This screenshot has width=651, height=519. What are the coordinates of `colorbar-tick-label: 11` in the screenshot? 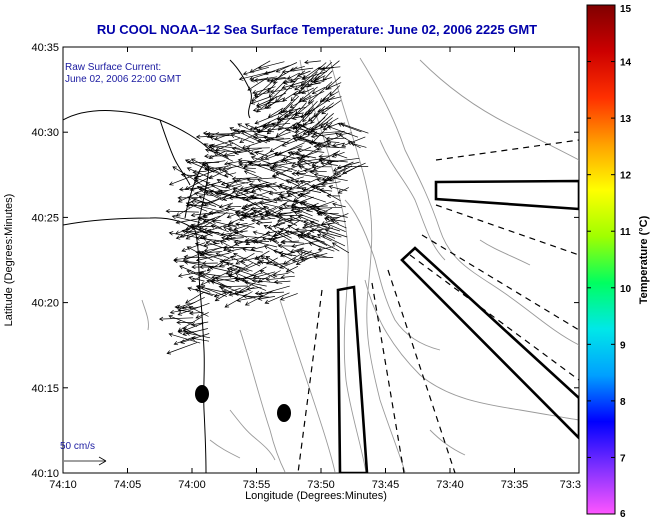 It's located at (625, 232).